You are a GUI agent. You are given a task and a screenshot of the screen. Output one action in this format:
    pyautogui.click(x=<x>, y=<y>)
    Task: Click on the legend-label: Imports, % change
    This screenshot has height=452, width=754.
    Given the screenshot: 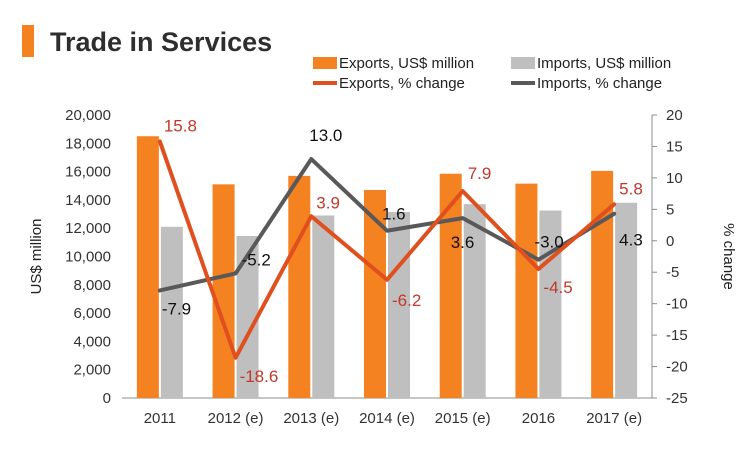 What is the action you would take?
    pyautogui.click(x=599, y=83)
    